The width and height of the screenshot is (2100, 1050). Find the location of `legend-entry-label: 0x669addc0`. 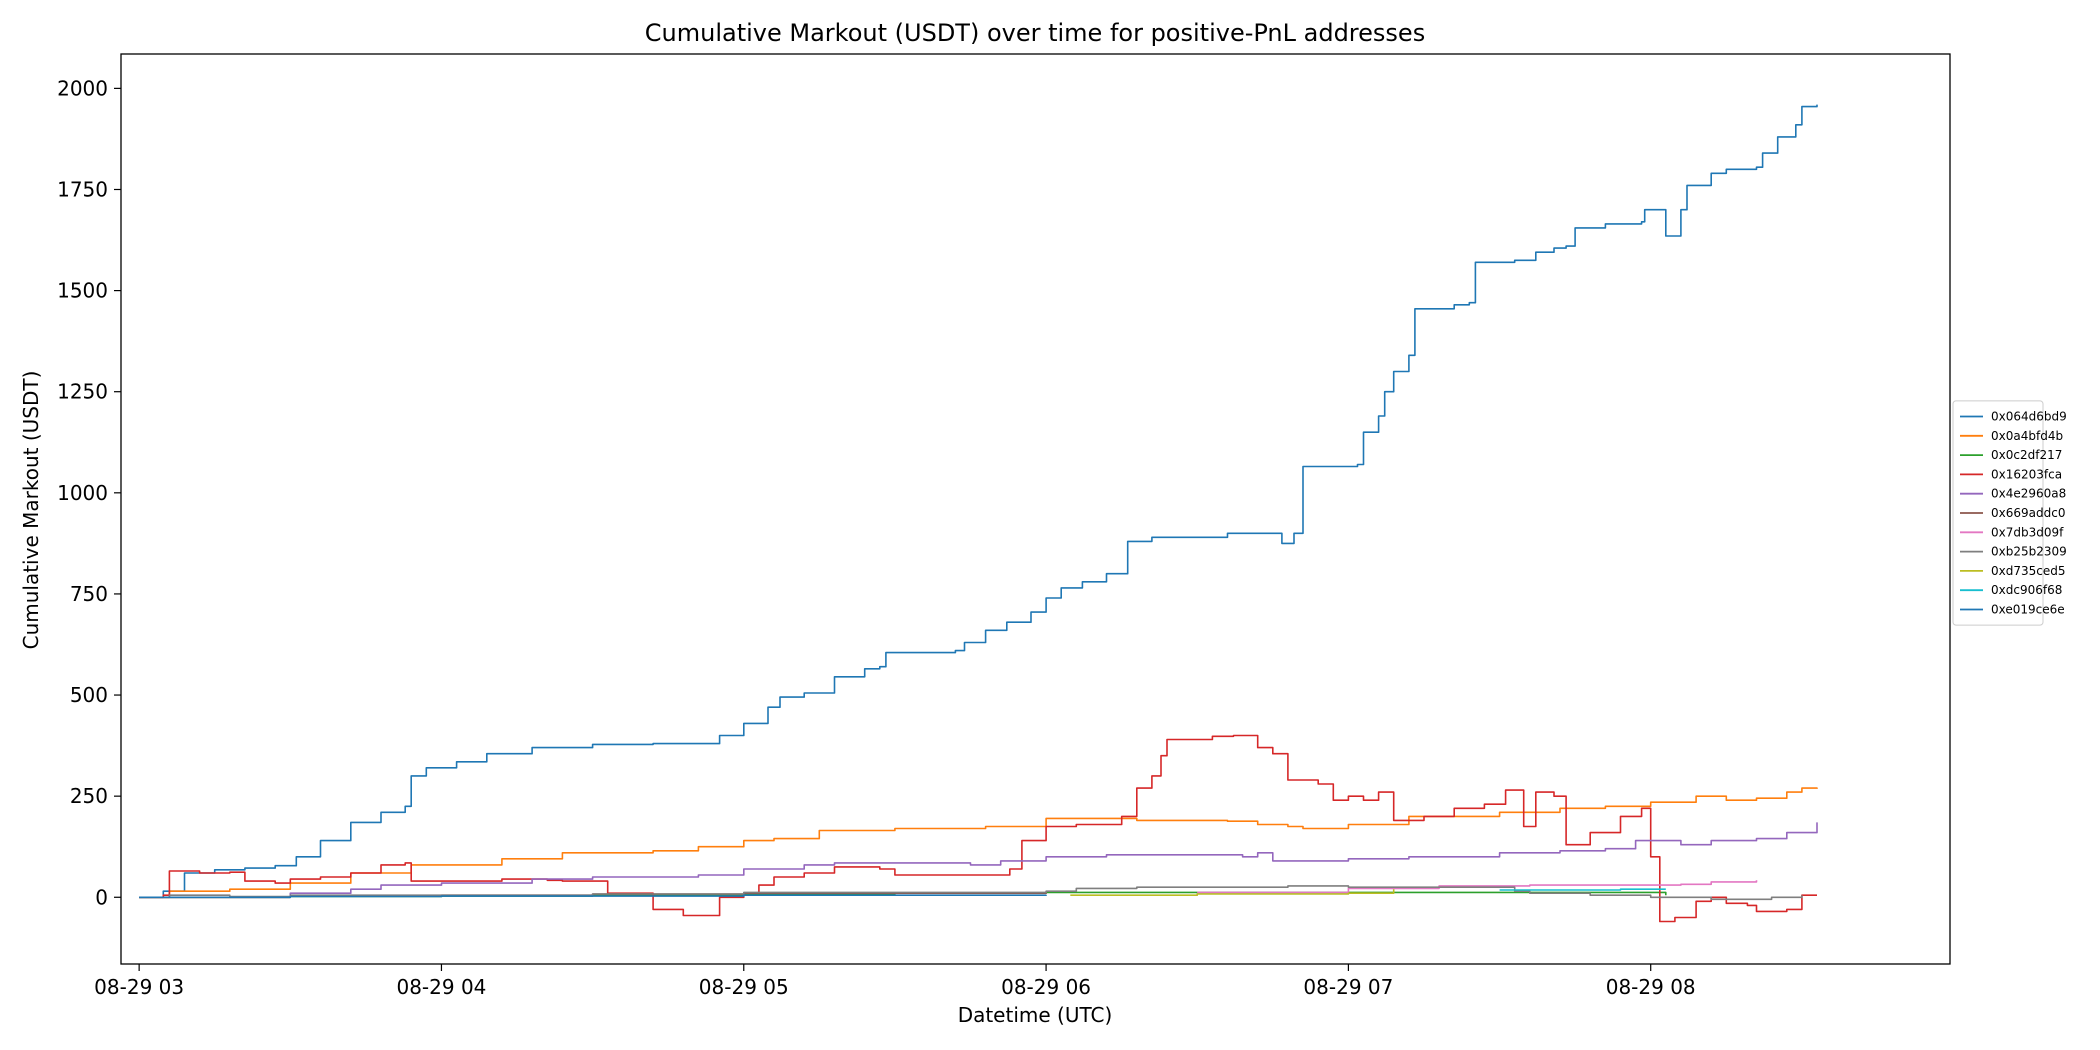

legend-entry-label: 0x669addc0 is located at coordinates (2028, 513).